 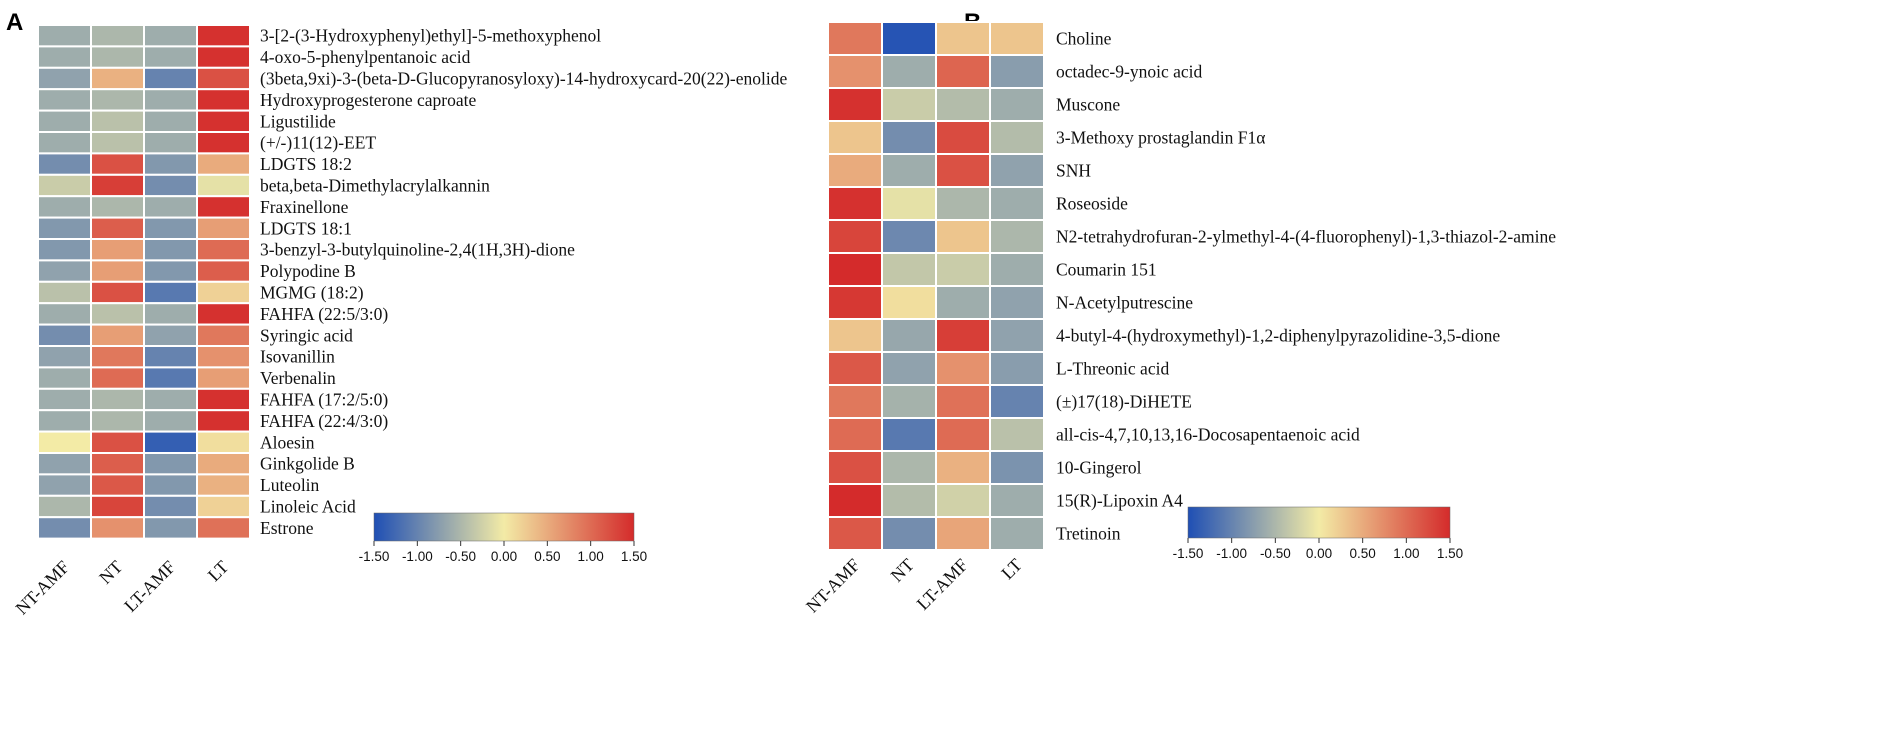 I want to click on row-label: Hydroxyprogesterone caproate, so click(x=368, y=100).